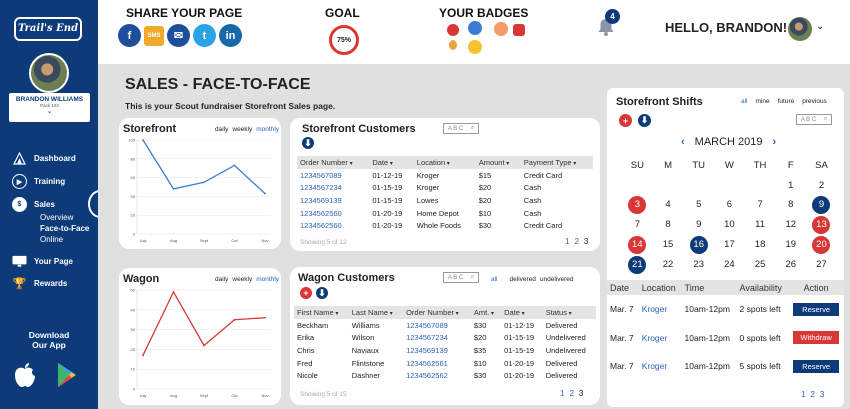  Describe the element at coordinates (242, 129) in the screenshot. I see `tab-weekly: weekly` at that location.